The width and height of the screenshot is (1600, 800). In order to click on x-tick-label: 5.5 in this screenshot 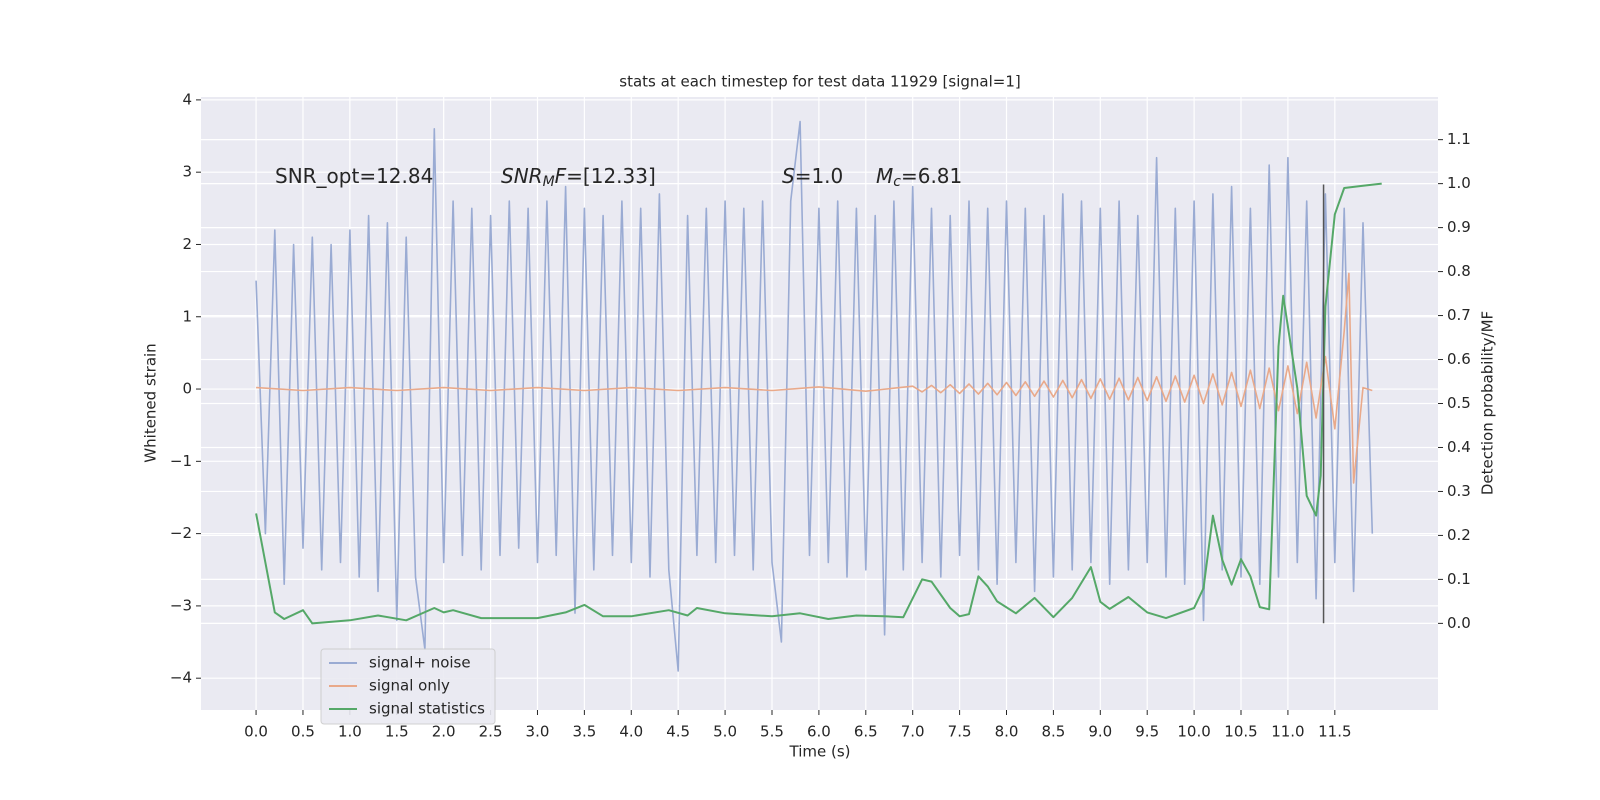, I will do `click(772, 732)`.